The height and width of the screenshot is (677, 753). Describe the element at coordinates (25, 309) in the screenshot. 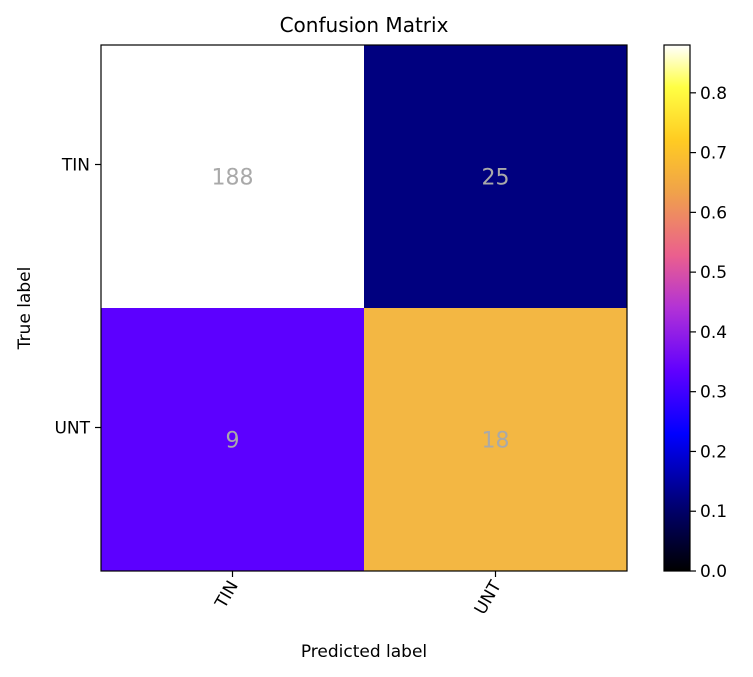

I see `y-axis-label: True label` at that location.